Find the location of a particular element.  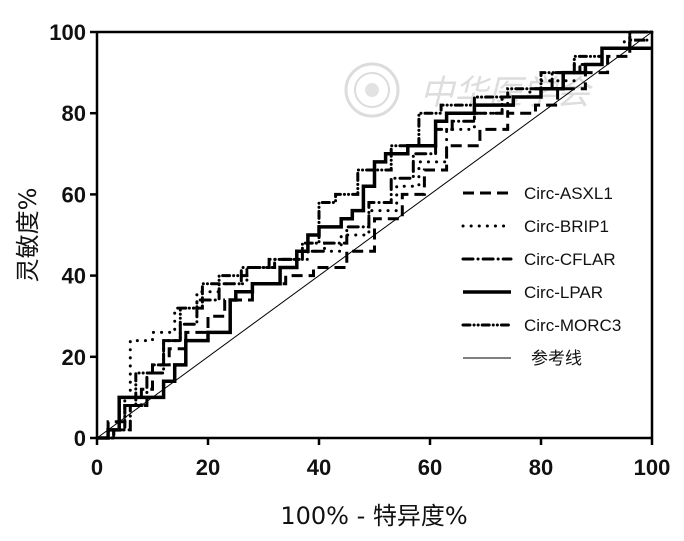

x-tick-label: 0 is located at coordinates (97, 467).